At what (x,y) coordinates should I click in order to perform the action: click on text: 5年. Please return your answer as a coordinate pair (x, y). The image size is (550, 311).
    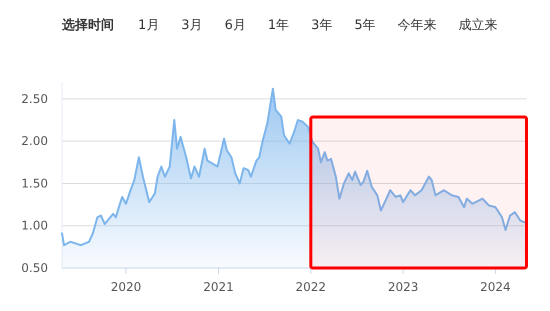
    Looking at the image, I should click on (365, 25).